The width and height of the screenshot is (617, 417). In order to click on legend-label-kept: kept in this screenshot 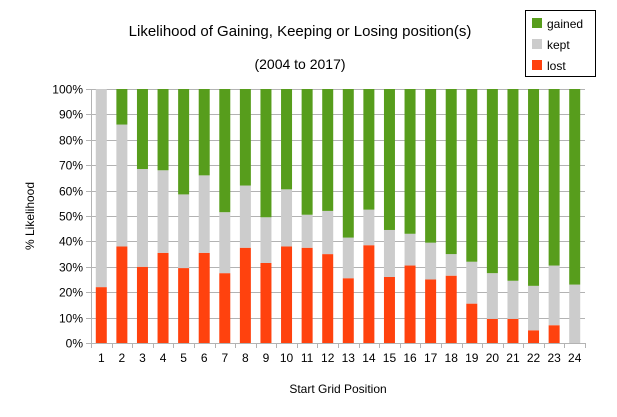, I will do `click(558, 45)`.